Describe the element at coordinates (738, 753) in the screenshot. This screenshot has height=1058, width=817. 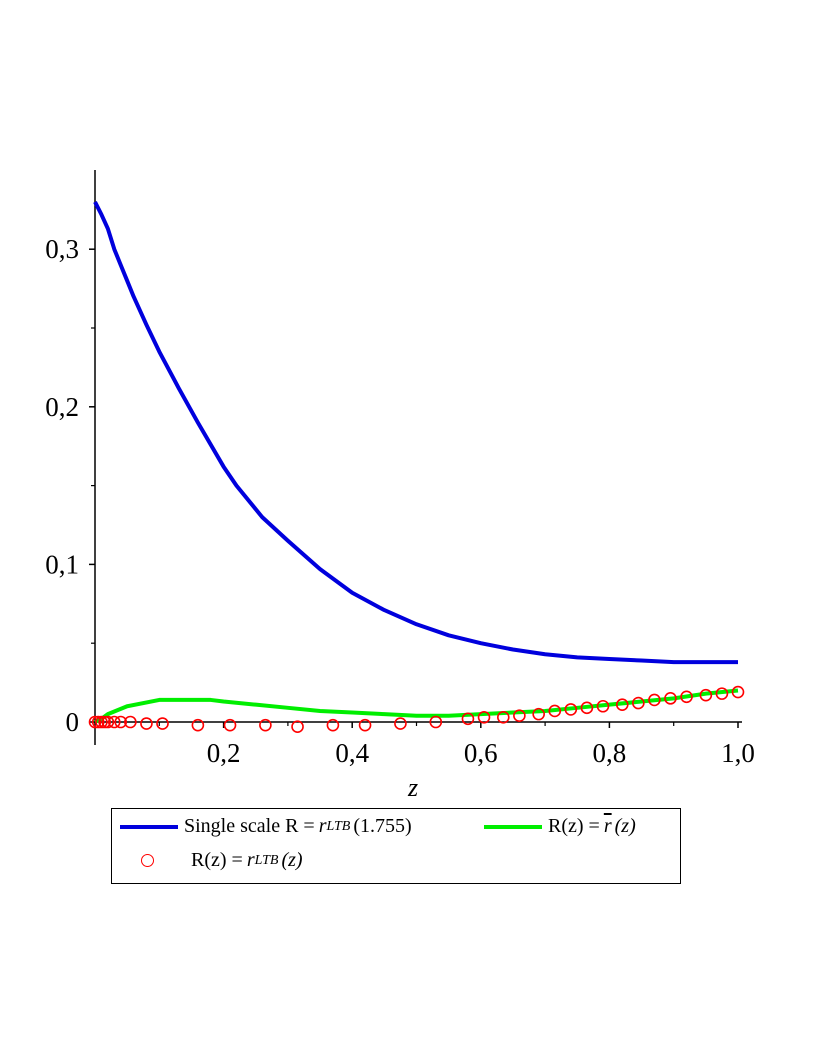
I see `x-tick-label: 1,0` at that location.